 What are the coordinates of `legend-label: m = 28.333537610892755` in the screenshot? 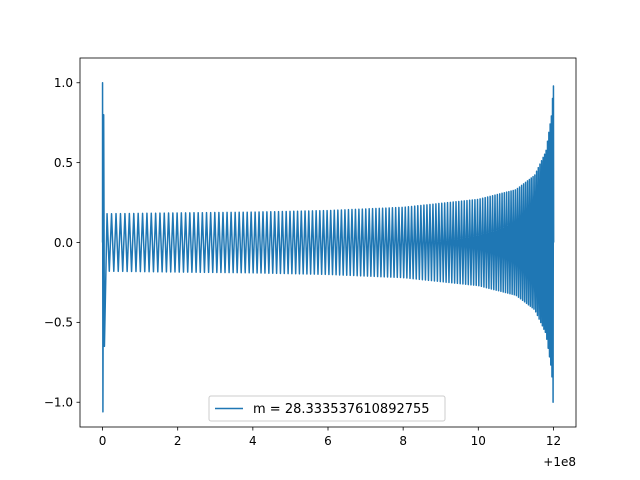 It's located at (341, 409).